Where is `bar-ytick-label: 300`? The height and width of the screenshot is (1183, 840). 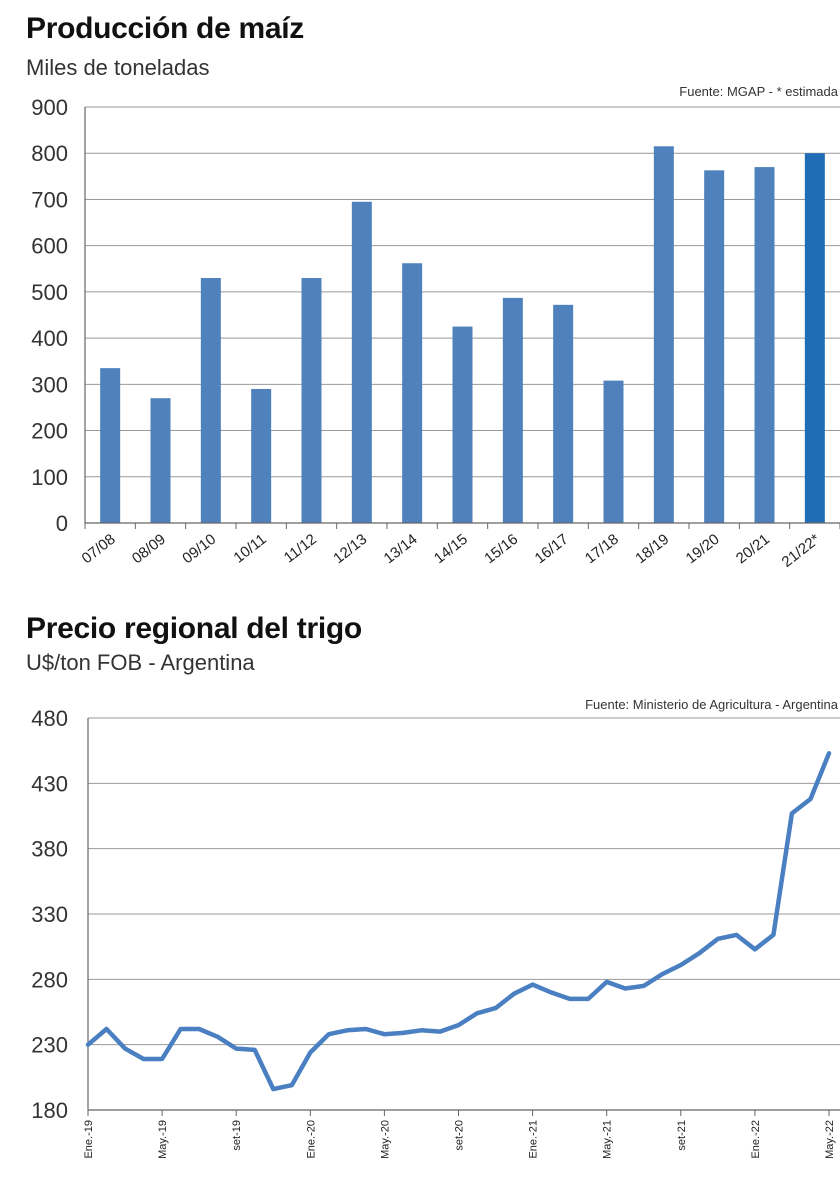
bar-ytick-label: 300 is located at coordinates (49, 384).